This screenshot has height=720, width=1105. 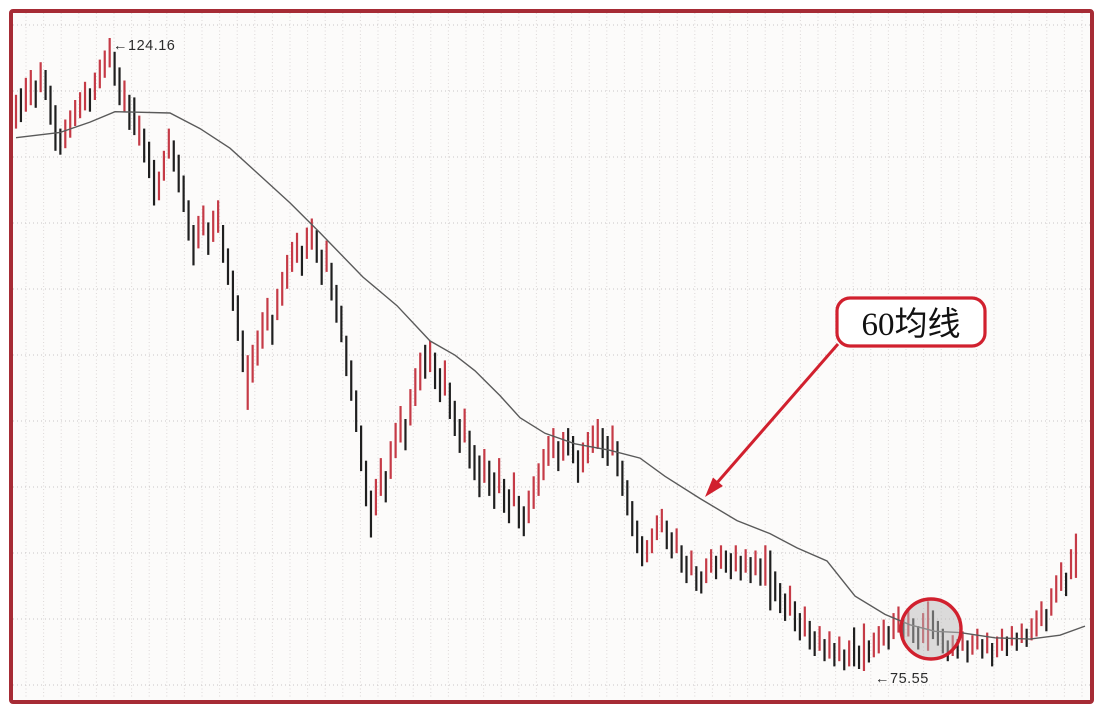 What do you see at coordinates (714, 487) in the screenshot?
I see `callout-arrow-head` at bounding box center [714, 487].